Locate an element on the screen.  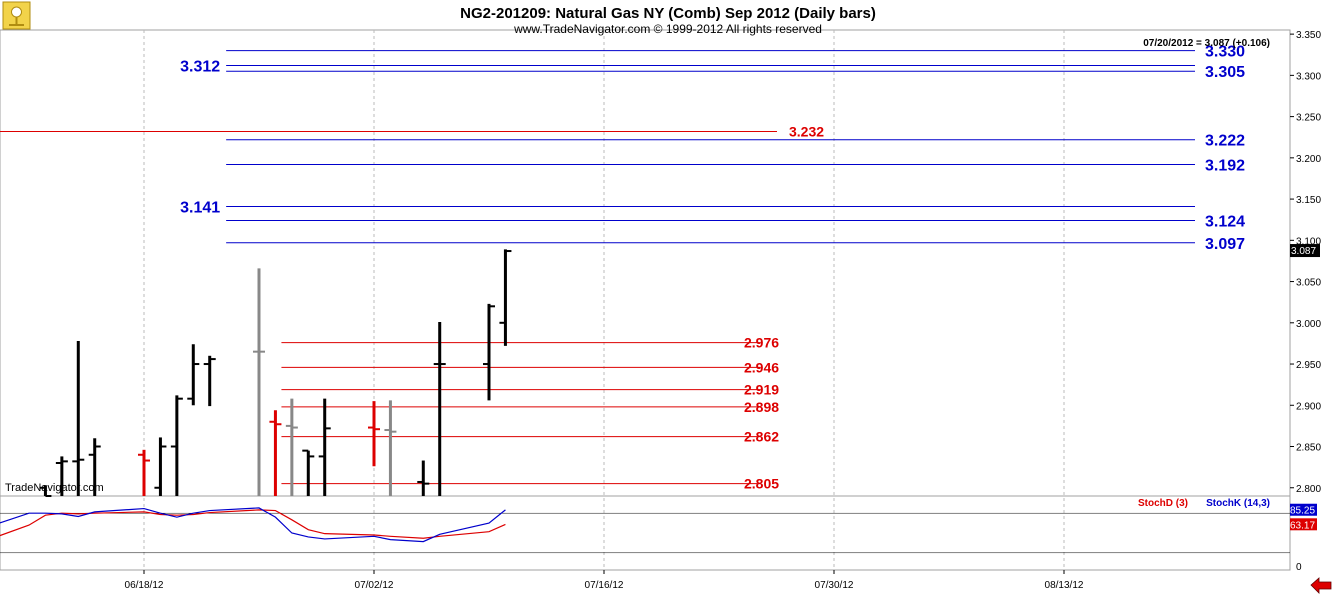
watermark: TradeNavigator.com is located at coordinates (54, 488).